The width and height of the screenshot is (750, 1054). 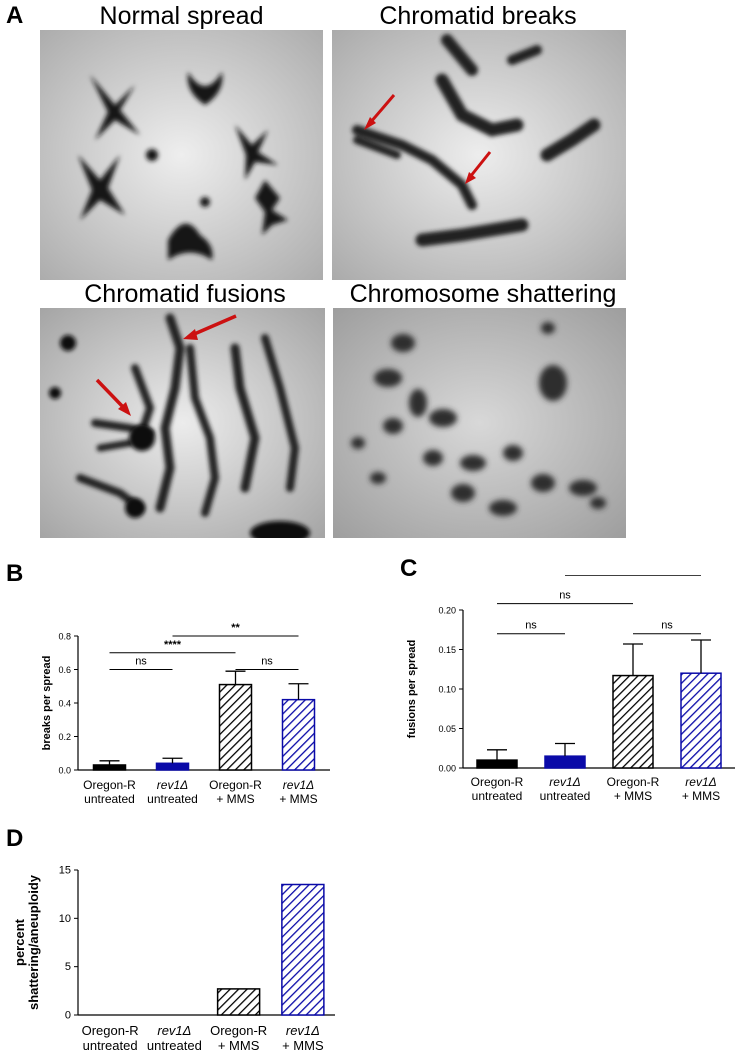 I want to click on chart-b-comparison-label-3: ****, so click(x=173, y=645).